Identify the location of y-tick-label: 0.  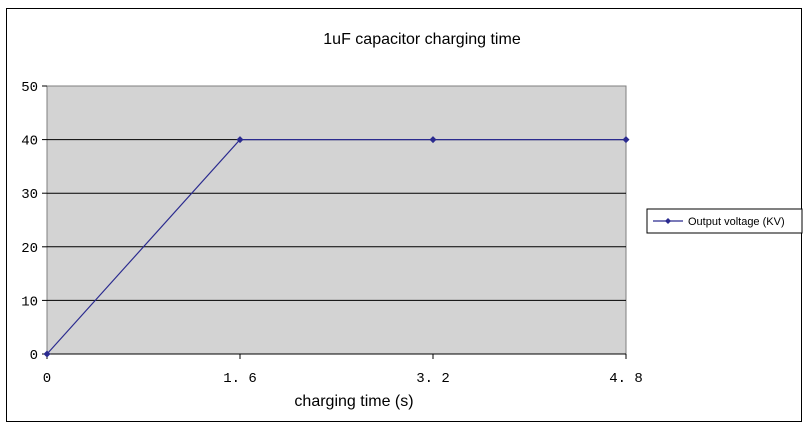
(34, 356).